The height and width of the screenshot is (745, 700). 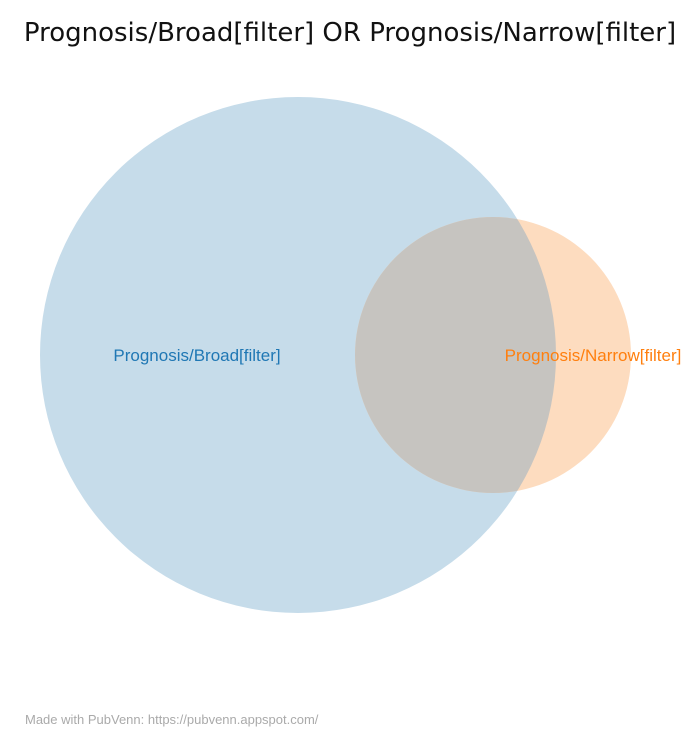 What do you see at coordinates (196, 355) in the screenshot?
I see `broad-set-label: Prognosis/Broad[filter]` at bounding box center [196, 355].